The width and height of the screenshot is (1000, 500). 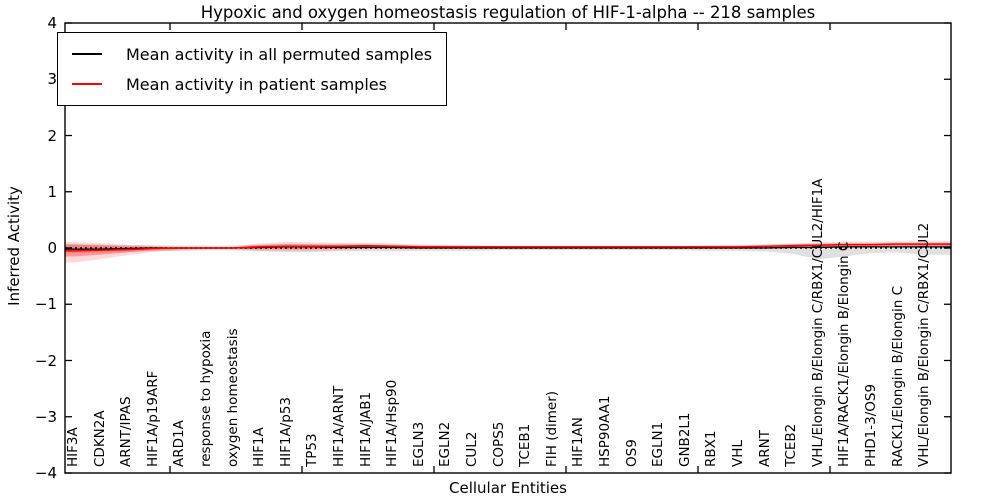 What do you see at coordinates (152, 418) in the screenshot?
I see `x-tick-label: HIF1A/p19ARF` at bounding box center [152, 418].